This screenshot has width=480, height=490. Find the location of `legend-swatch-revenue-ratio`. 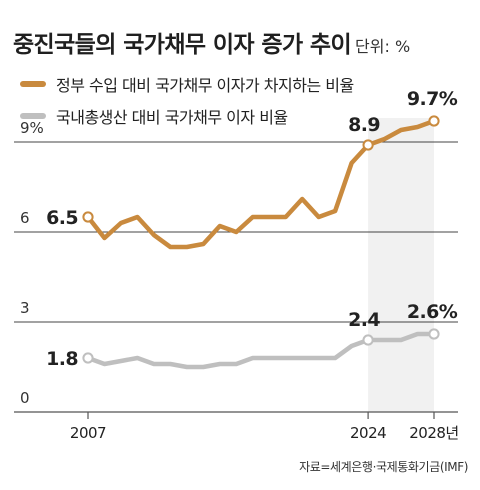

legend-swatch-revenue-ratio is located at coordinates (33, 84).